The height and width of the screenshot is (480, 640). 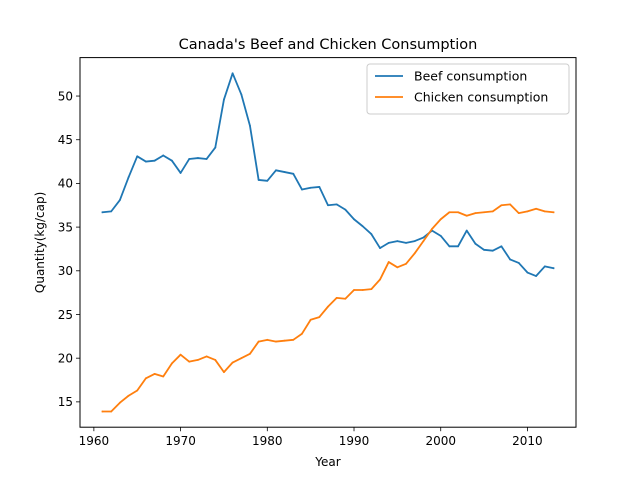 I want to click on y-tick-label: 30, so click(x=65, y=271).